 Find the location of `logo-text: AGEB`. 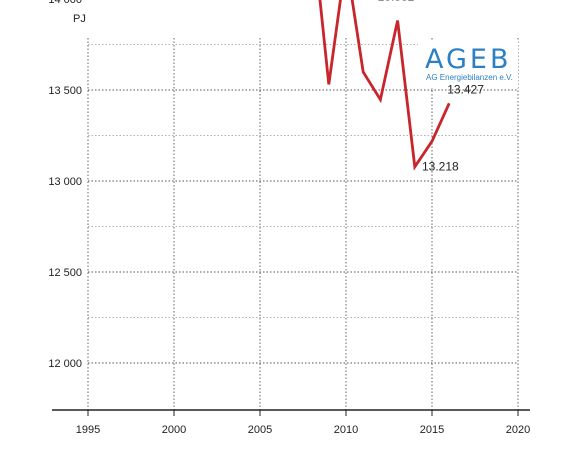

logo-text: AGEB is located at coordinates (468, 59).